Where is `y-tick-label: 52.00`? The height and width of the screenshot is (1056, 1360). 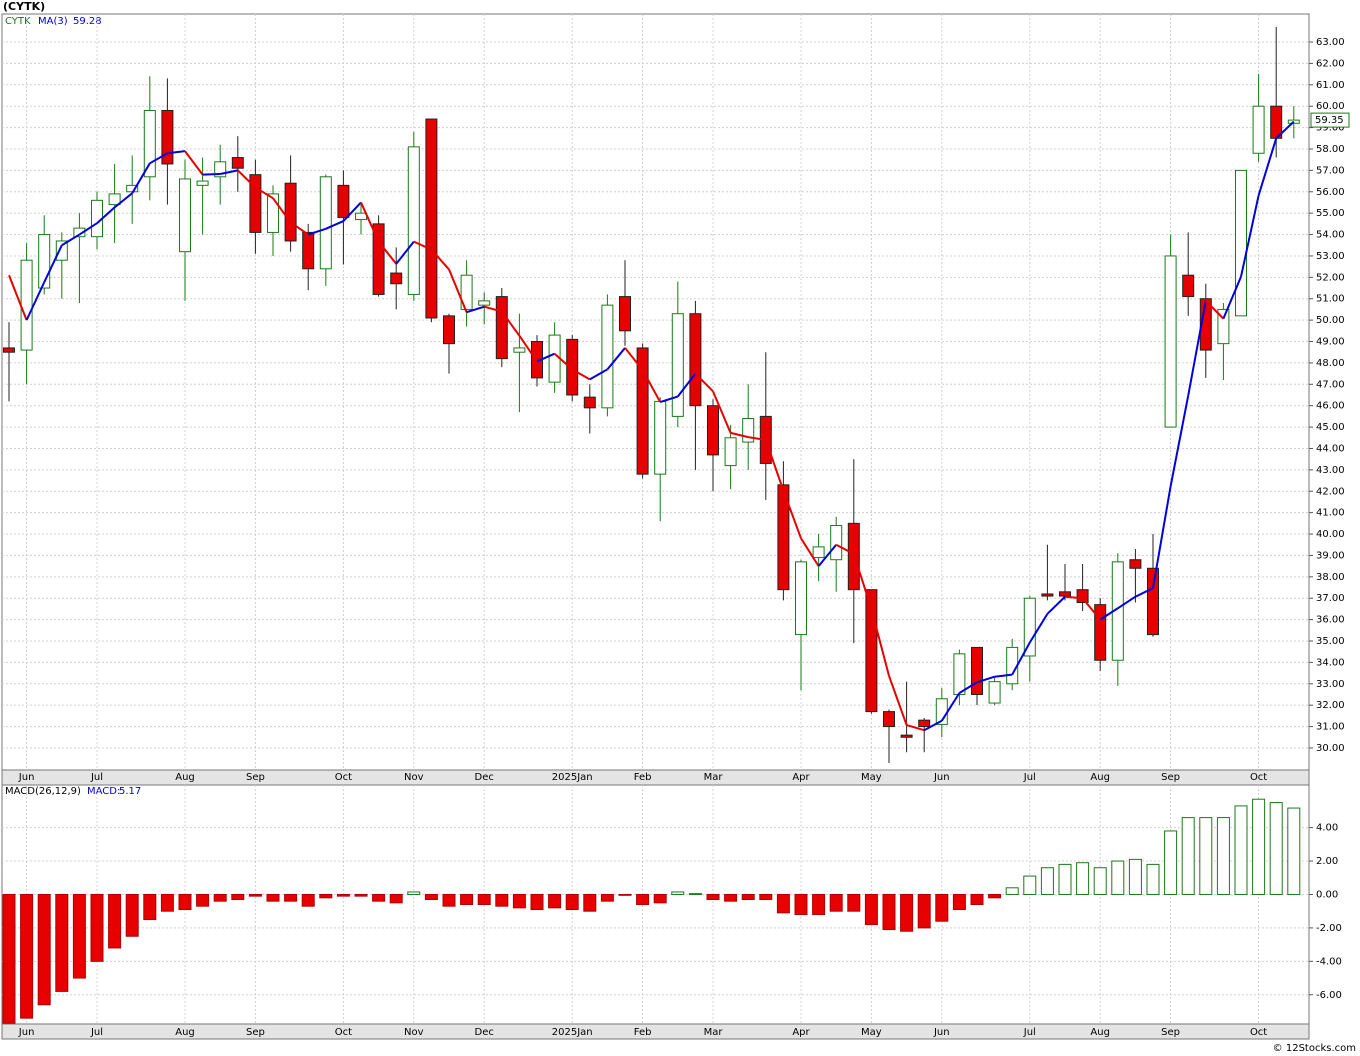 y-tick-label: 52.00 is located at coordinates (1330, 277).